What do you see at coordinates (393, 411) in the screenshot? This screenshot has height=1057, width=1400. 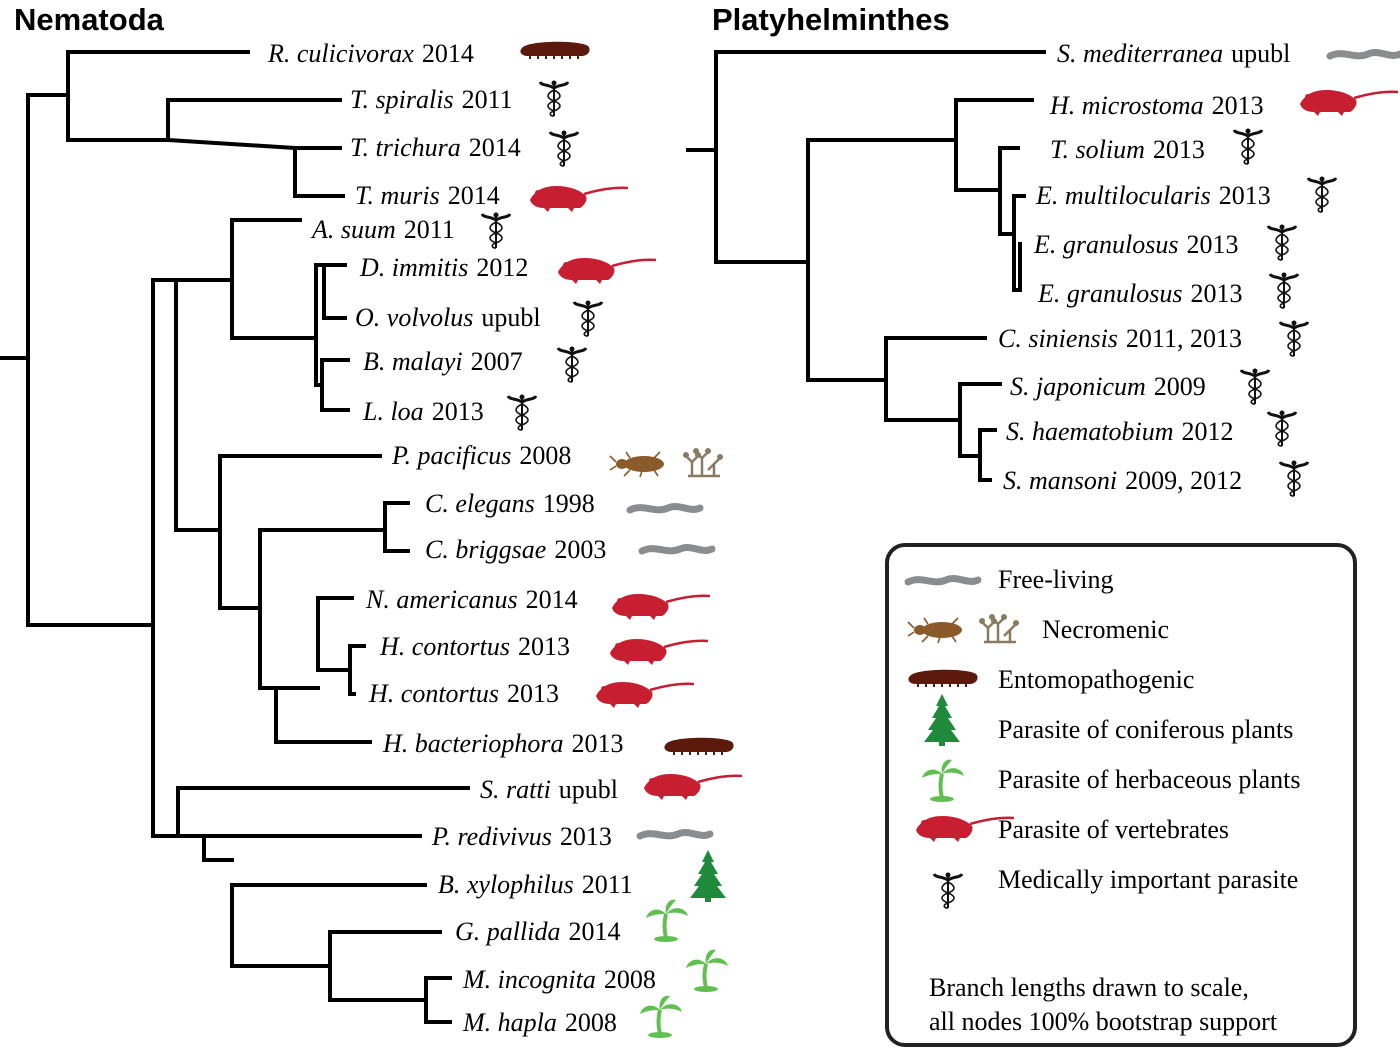 I see `tip-species-name: L. loa` at bounding box center [393, 411].